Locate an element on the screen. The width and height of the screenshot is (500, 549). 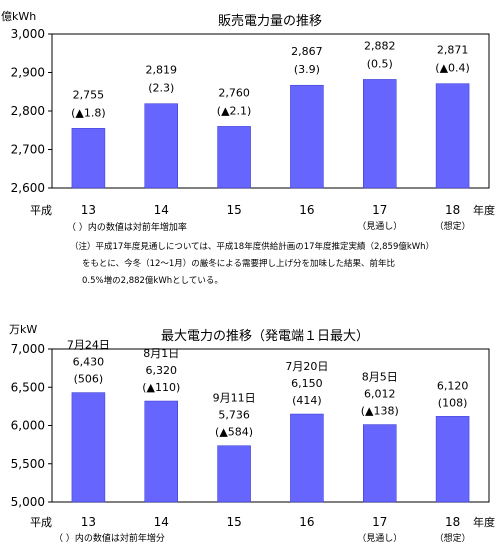
chart1-xtick-label: 14 is located at coordinates (161, 210).